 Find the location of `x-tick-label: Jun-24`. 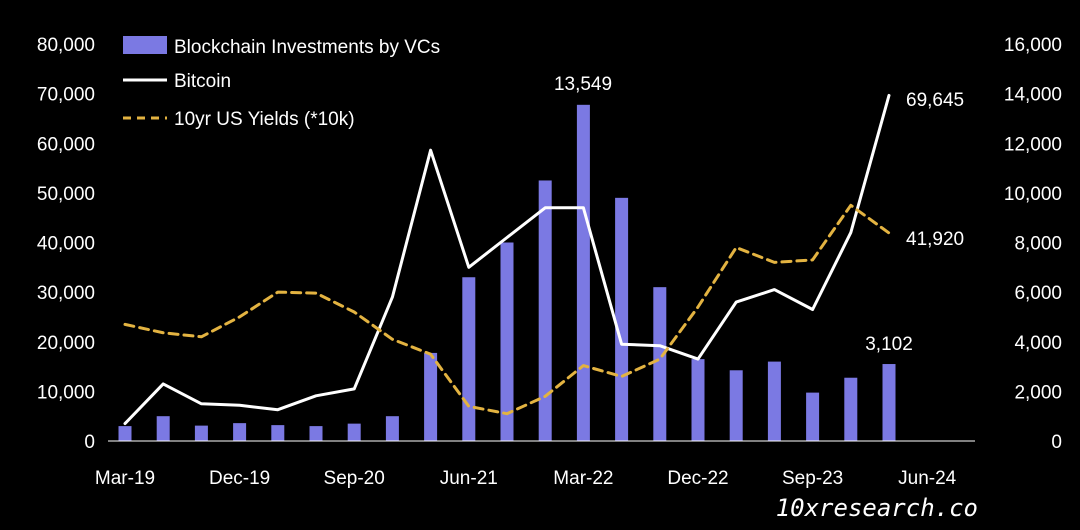

x-tick-label: Jun-24 is located at coordinates (927, 478).